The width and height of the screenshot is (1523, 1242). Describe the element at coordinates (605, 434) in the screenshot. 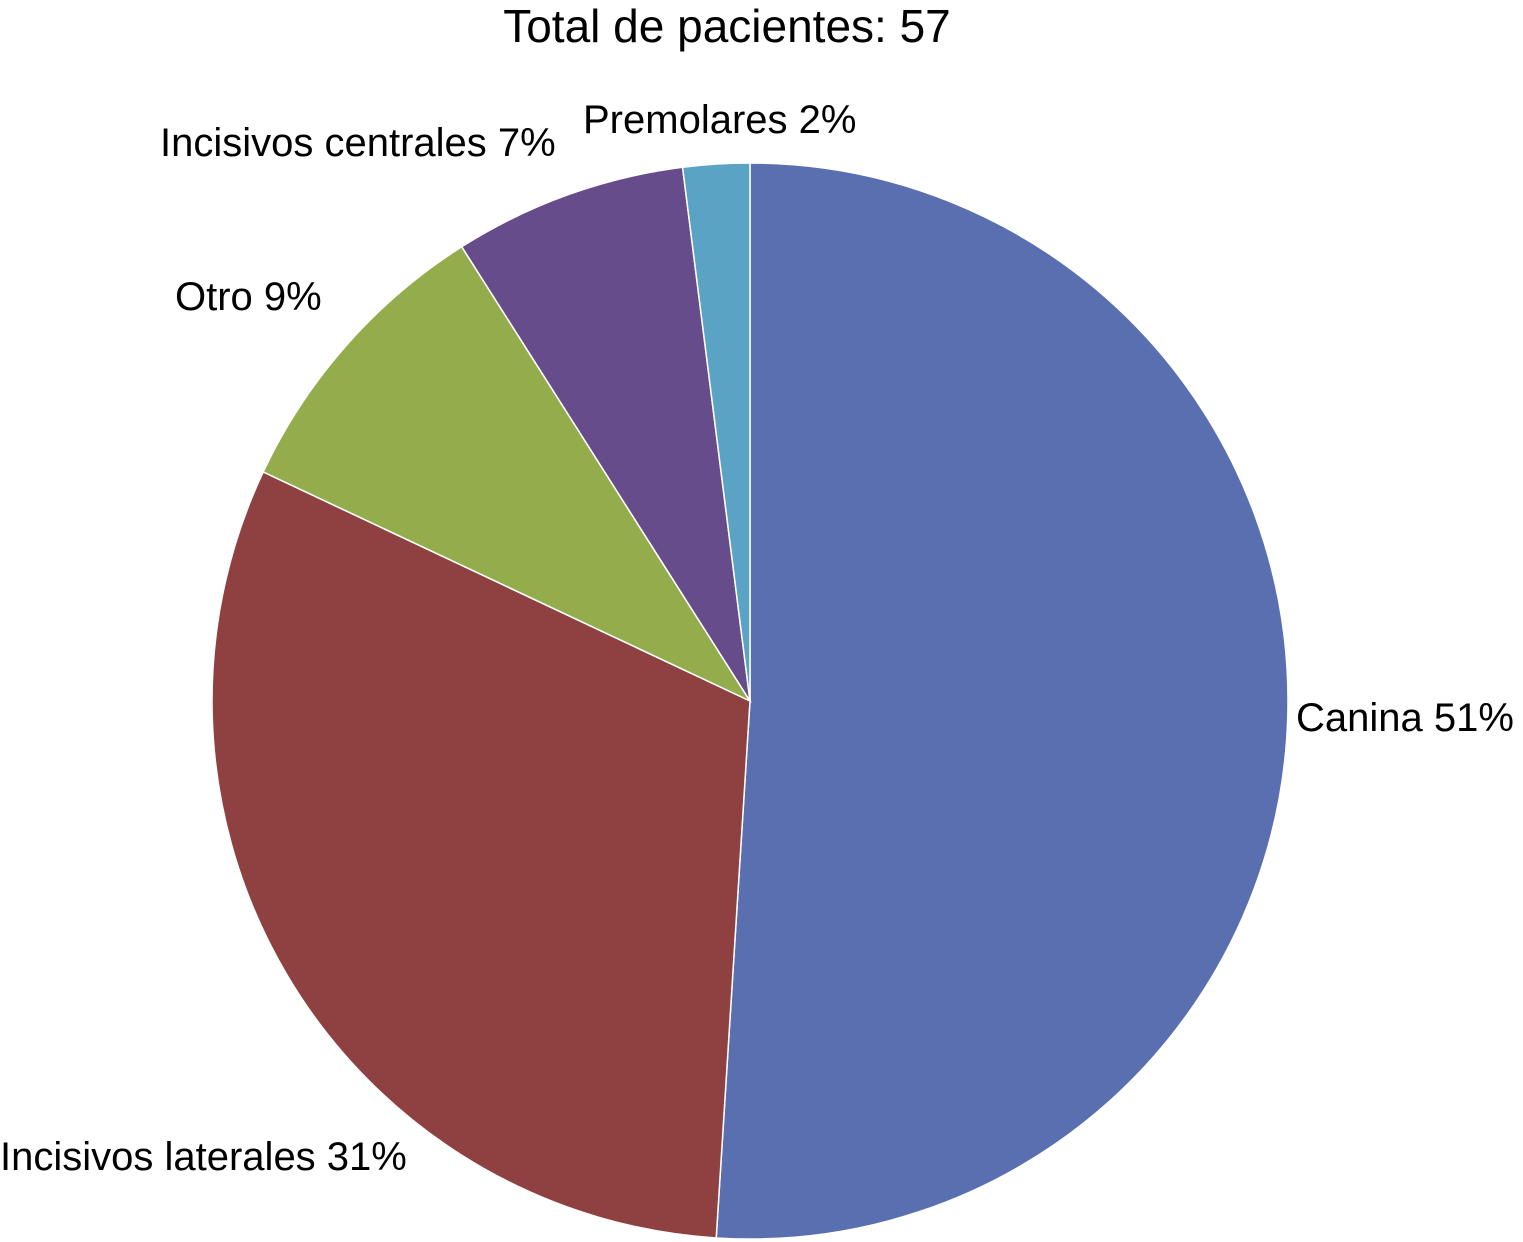

I see `pie-slice-incisivos-centrales` at that location.